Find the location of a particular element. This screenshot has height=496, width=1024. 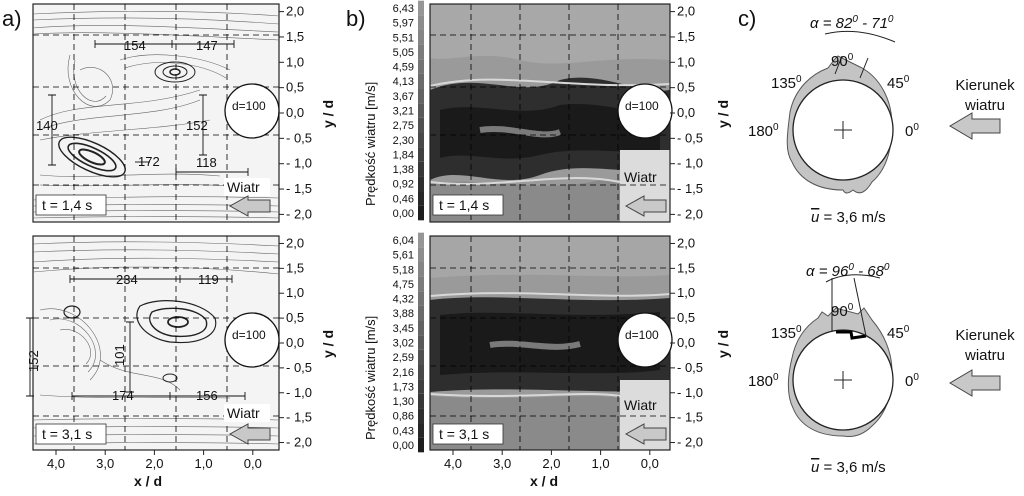

dim-label: 234 is located at coordinates (127, 279).